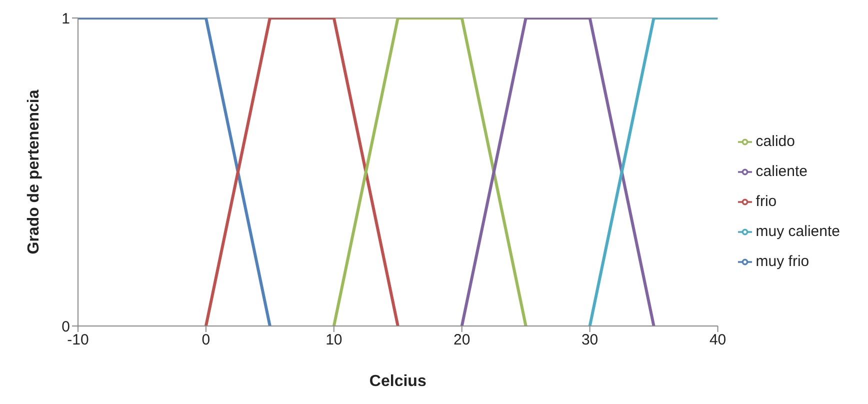 This screenshot has width=868, height=404. What do you see at coordinates (34, 172) in the screenshot?
I see `y-axis-title: Grado de pertenencia` at bounding box center [34, 172].